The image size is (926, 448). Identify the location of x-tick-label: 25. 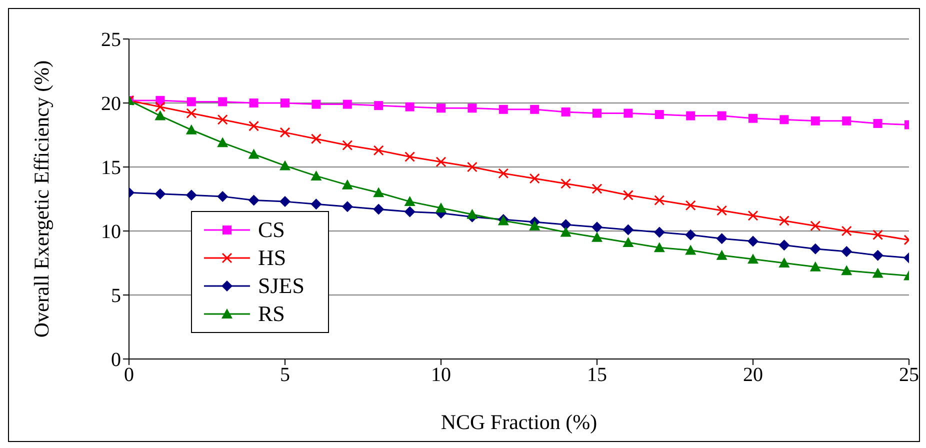
(909, 375).